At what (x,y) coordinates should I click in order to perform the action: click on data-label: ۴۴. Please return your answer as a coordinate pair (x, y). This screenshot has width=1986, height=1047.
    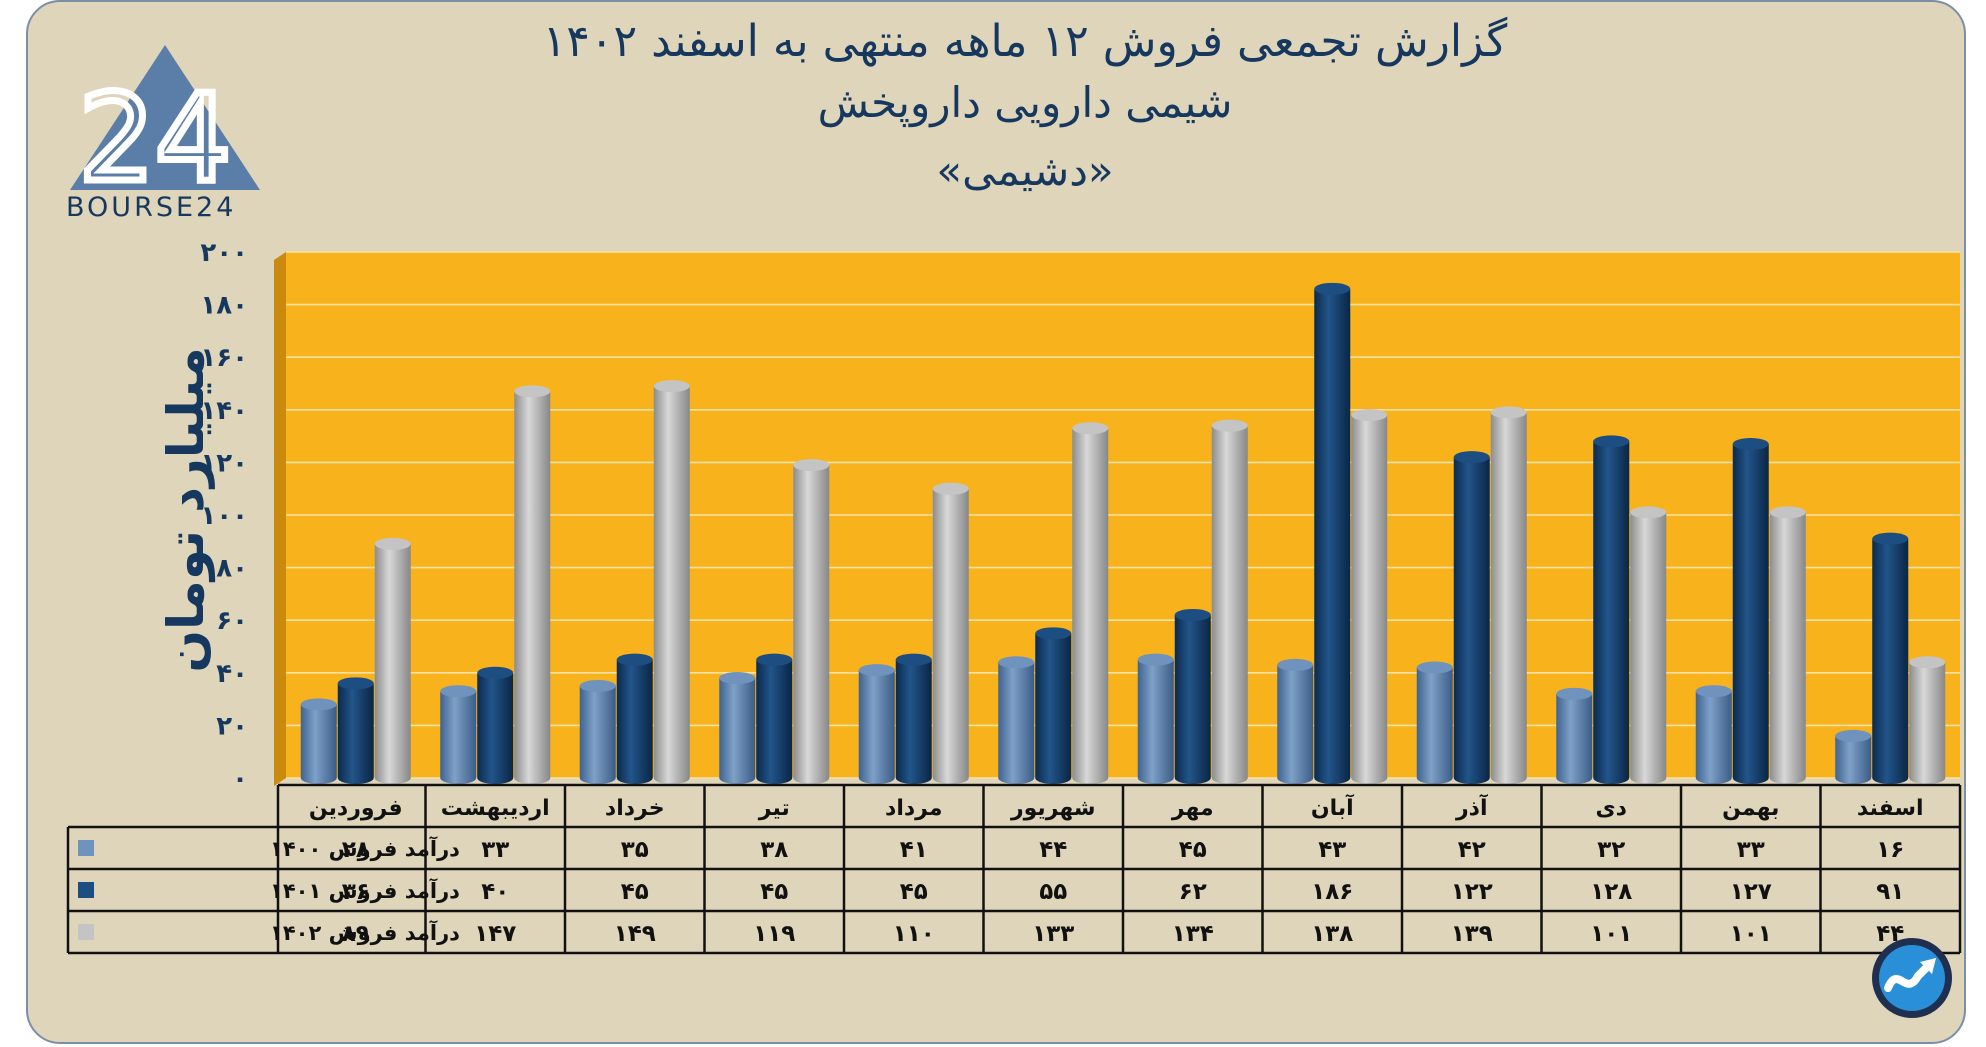
    Looking at the image, I should click on (1053, 850).